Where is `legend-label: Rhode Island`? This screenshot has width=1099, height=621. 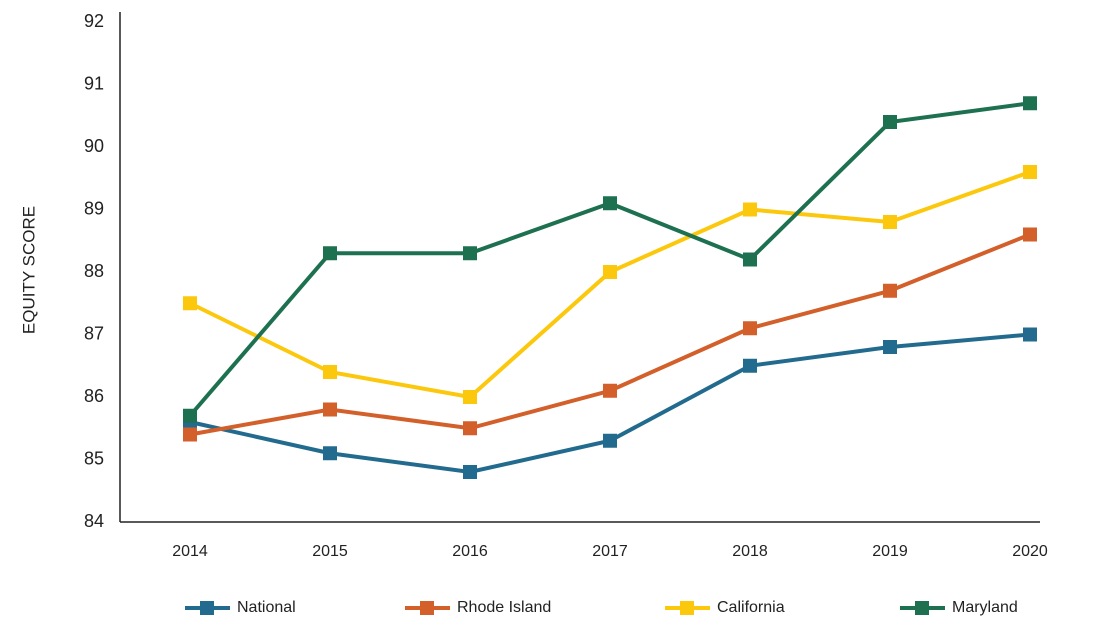
legend-label: Rhode Island is located at coordinates (504, 607).